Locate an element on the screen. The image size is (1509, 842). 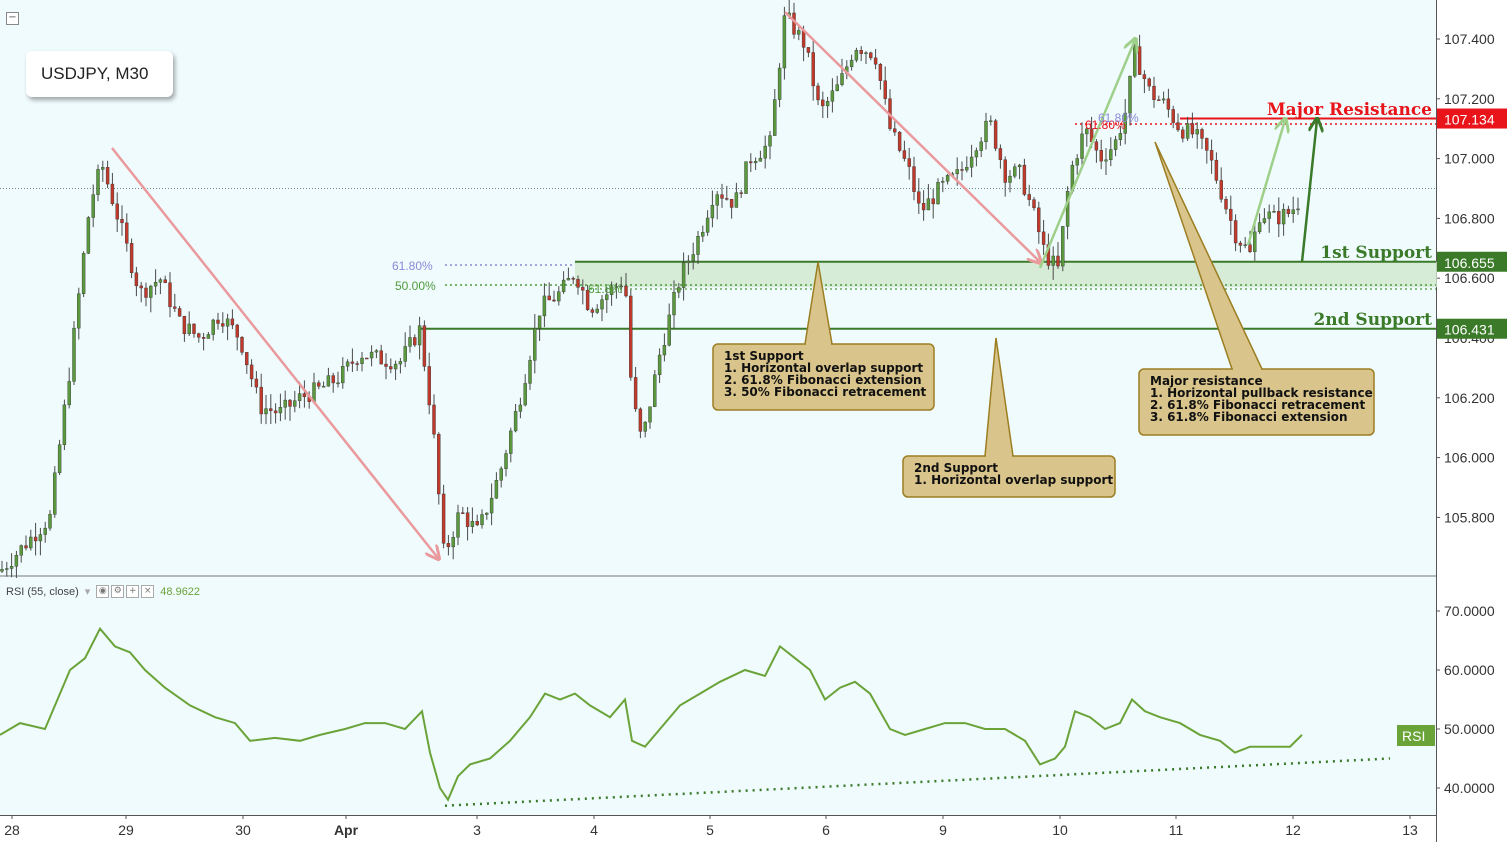
support-zone is located at coordinates (1006, 274).